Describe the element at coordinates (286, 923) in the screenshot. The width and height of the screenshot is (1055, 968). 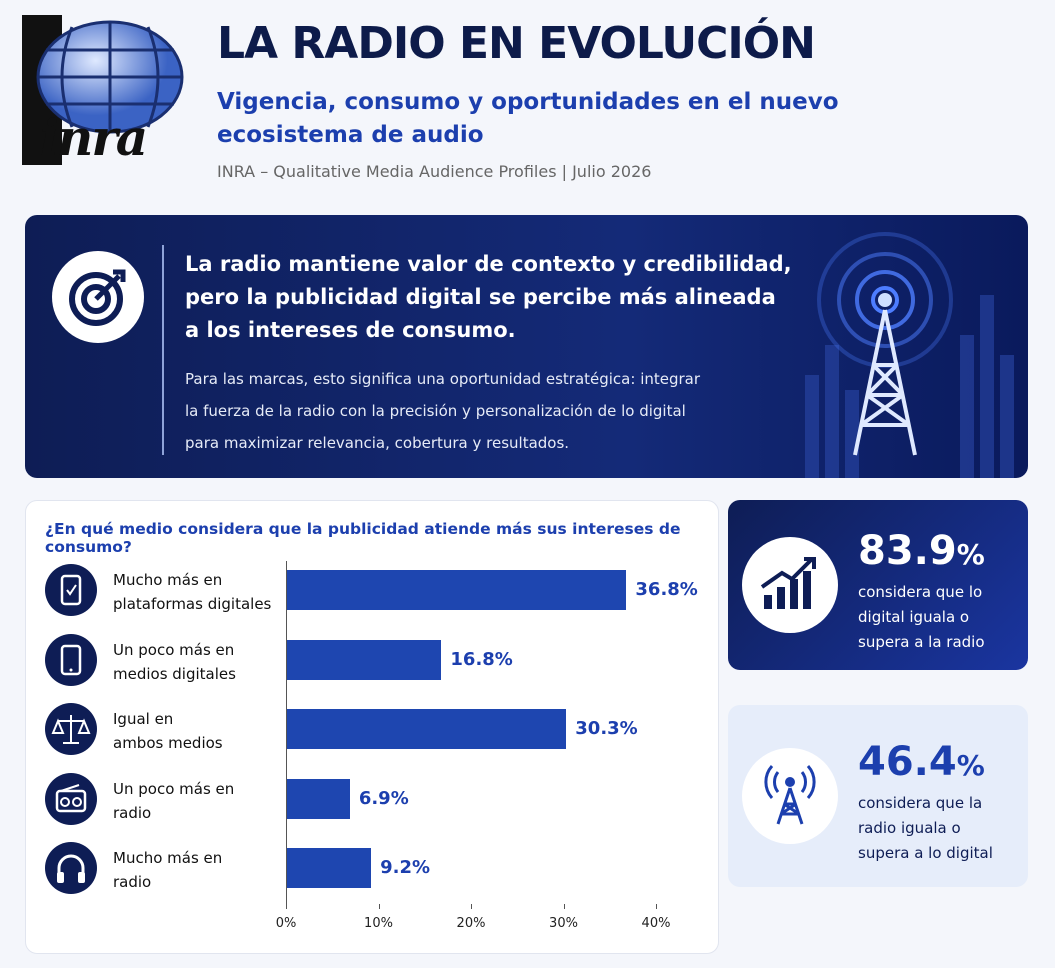
I see `x-tick-label: 0%` at that location.